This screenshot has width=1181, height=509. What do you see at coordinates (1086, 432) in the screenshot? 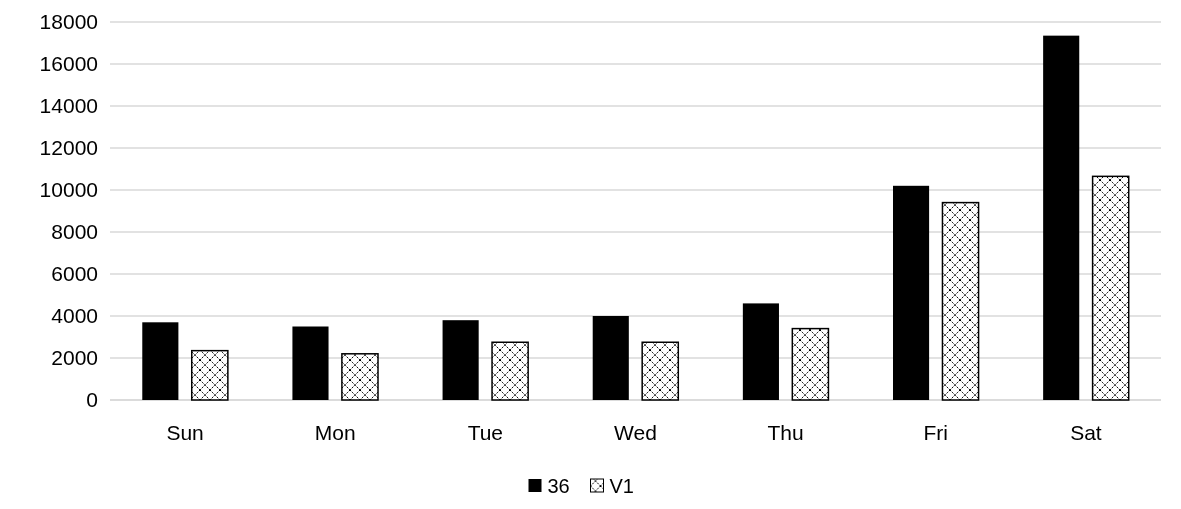
I see `x-tick-label: Sat` at bounding box center [1086, 432].